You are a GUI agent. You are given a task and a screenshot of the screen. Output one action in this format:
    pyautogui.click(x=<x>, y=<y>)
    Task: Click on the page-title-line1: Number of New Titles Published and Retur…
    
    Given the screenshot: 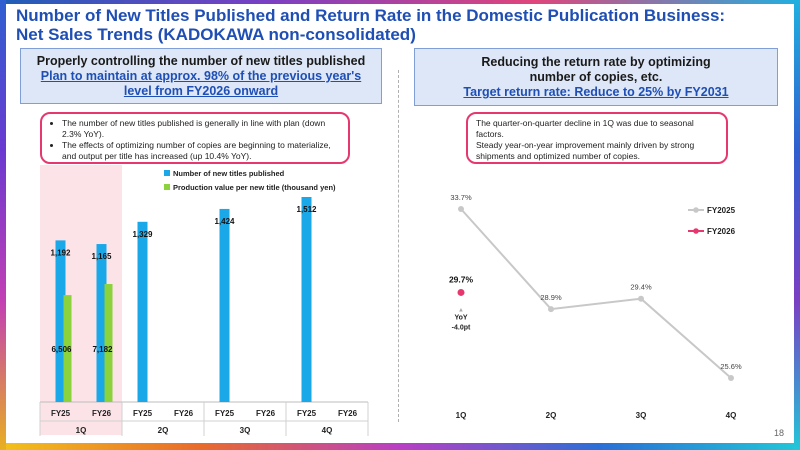 What is the action you would take?
    pyautogui.click(x=371, y=15)
    